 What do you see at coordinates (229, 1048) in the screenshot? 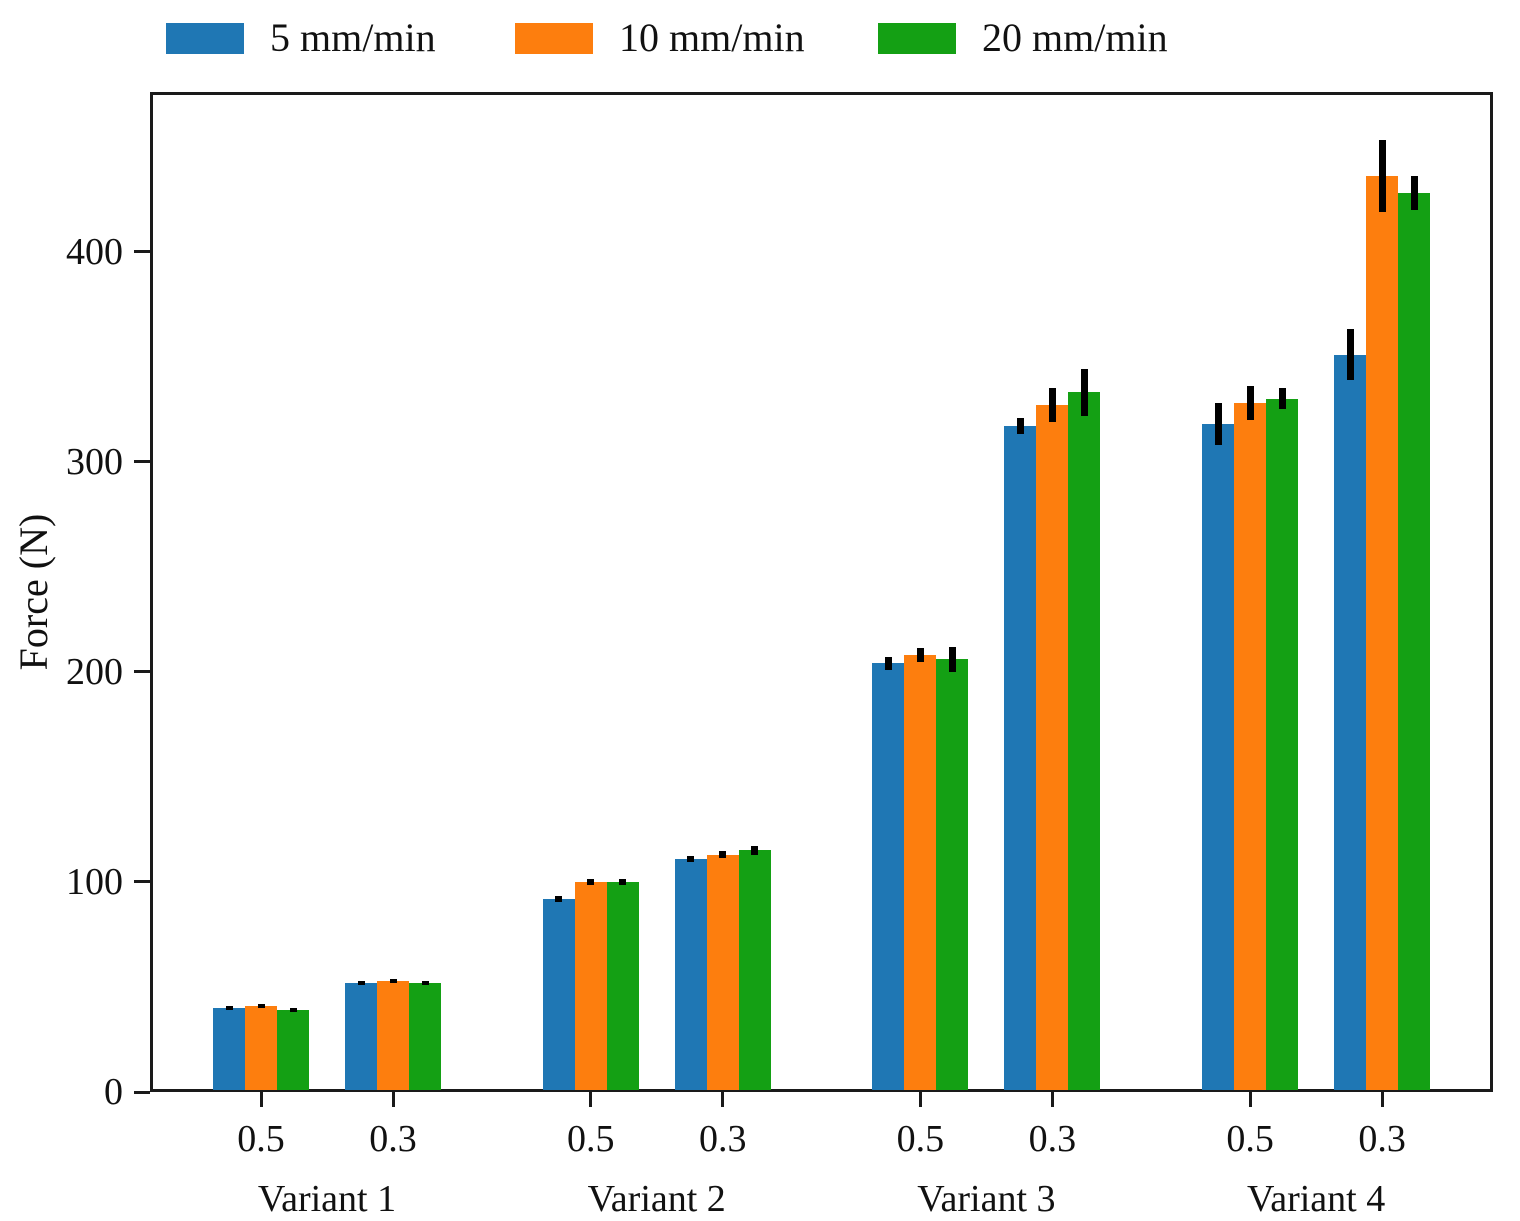
I see `bar-5mmmin-g1-0.5` at bounding box center [229, 1048].